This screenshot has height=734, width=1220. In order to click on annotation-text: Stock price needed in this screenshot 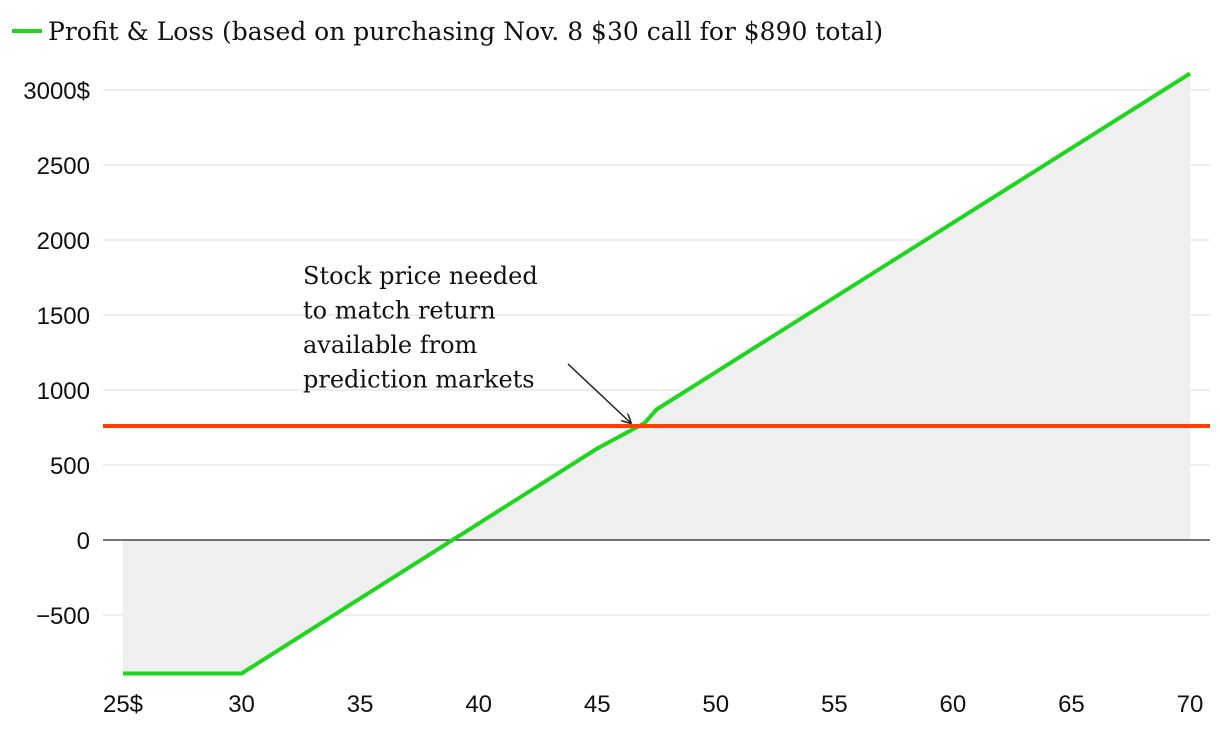, I will do `click(420, 276)`.